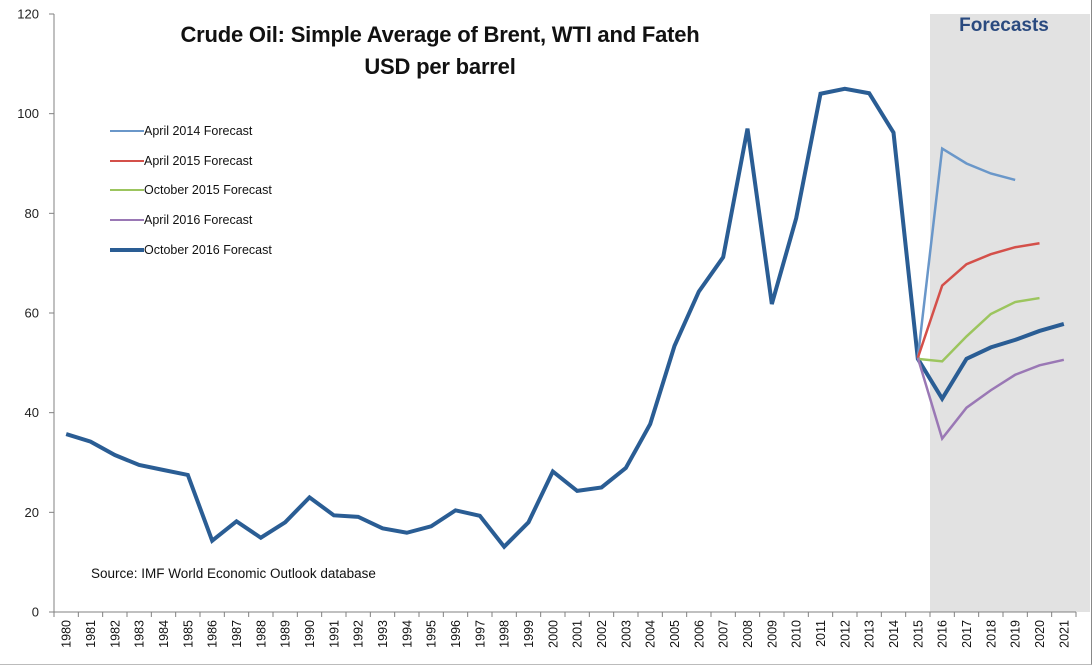 This screenshot has height=665, width=1092. I want to click on x-tick-label: 2006, so click(699, 634).